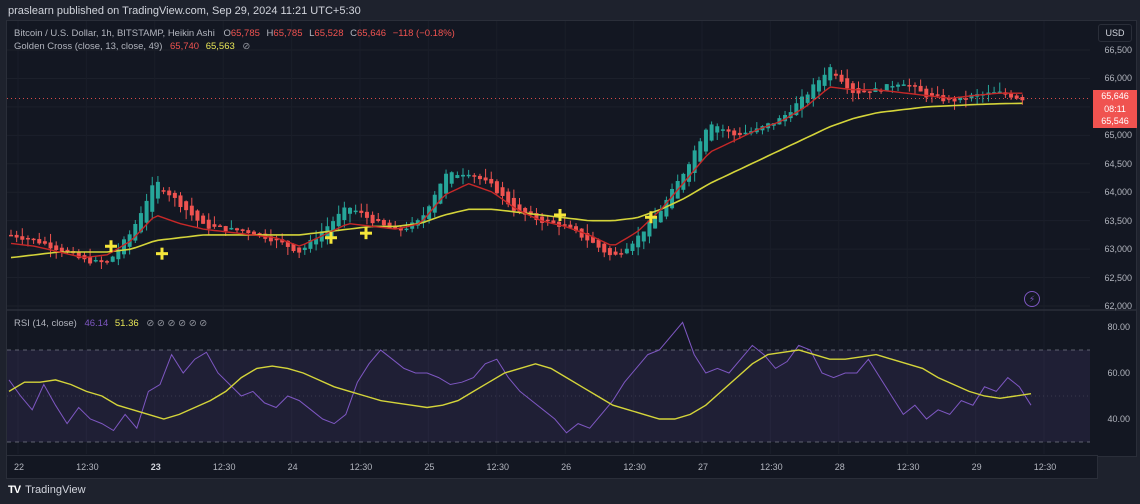 This screenshot has height=504, width=1140. I want to click on last-price-tag: 65,646 08:11 65,546, so click(1115, 109).